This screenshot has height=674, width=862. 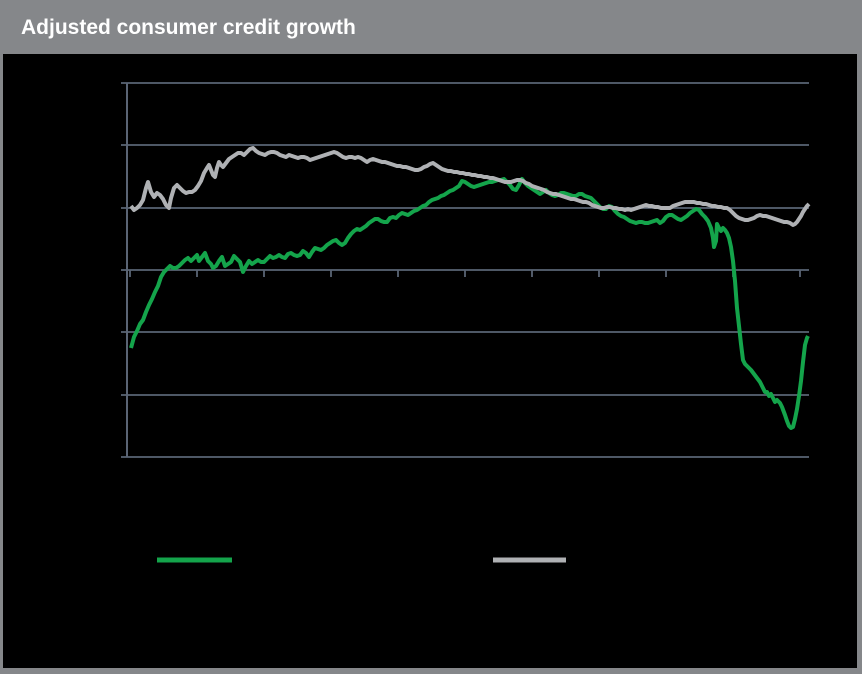 I want to click on frame-border-bottom, so click(x=431, y=671).